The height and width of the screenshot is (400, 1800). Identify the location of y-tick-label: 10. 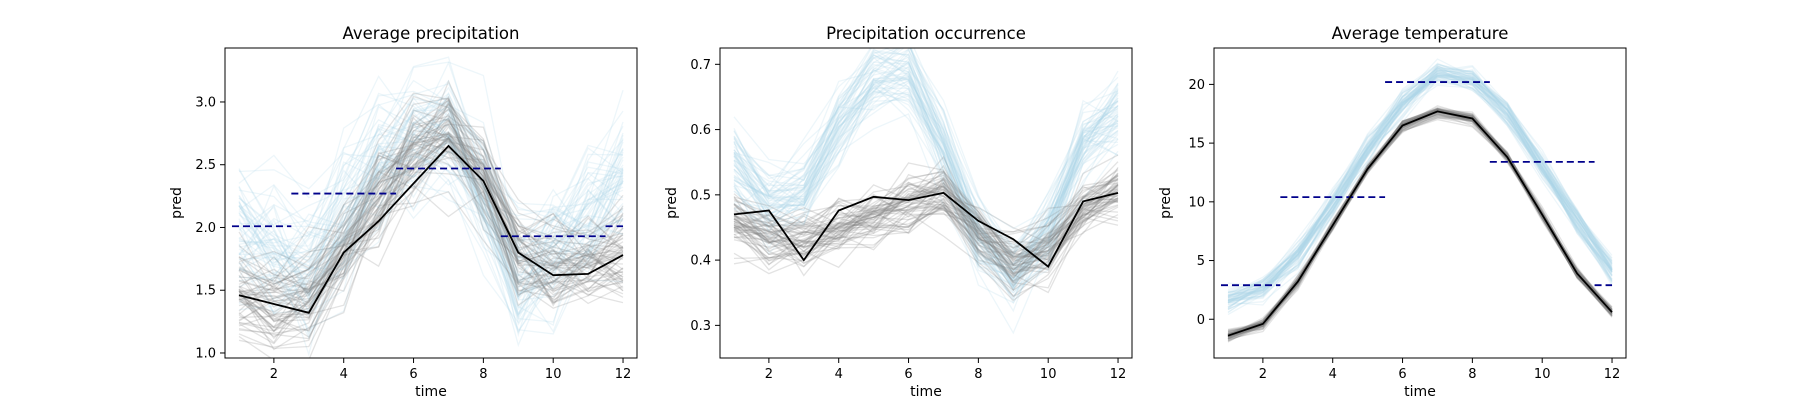
(1196, 202).